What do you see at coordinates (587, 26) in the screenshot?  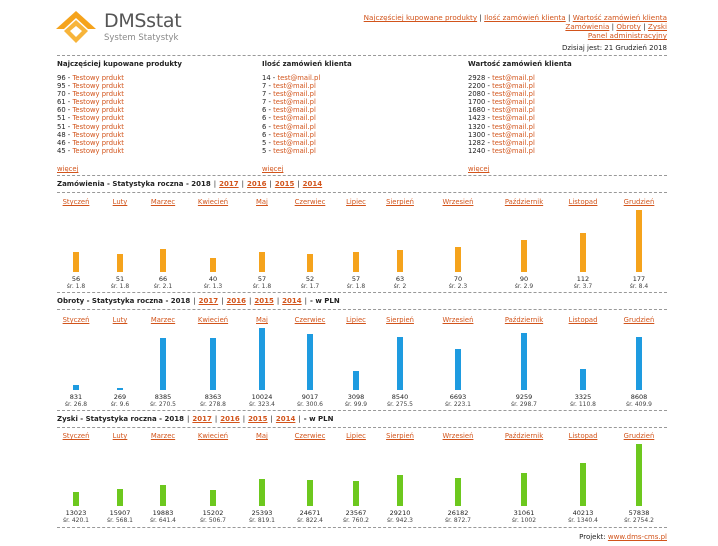 I see `nav-link-orders: Zamówienia` at bounding box center [587, 26].